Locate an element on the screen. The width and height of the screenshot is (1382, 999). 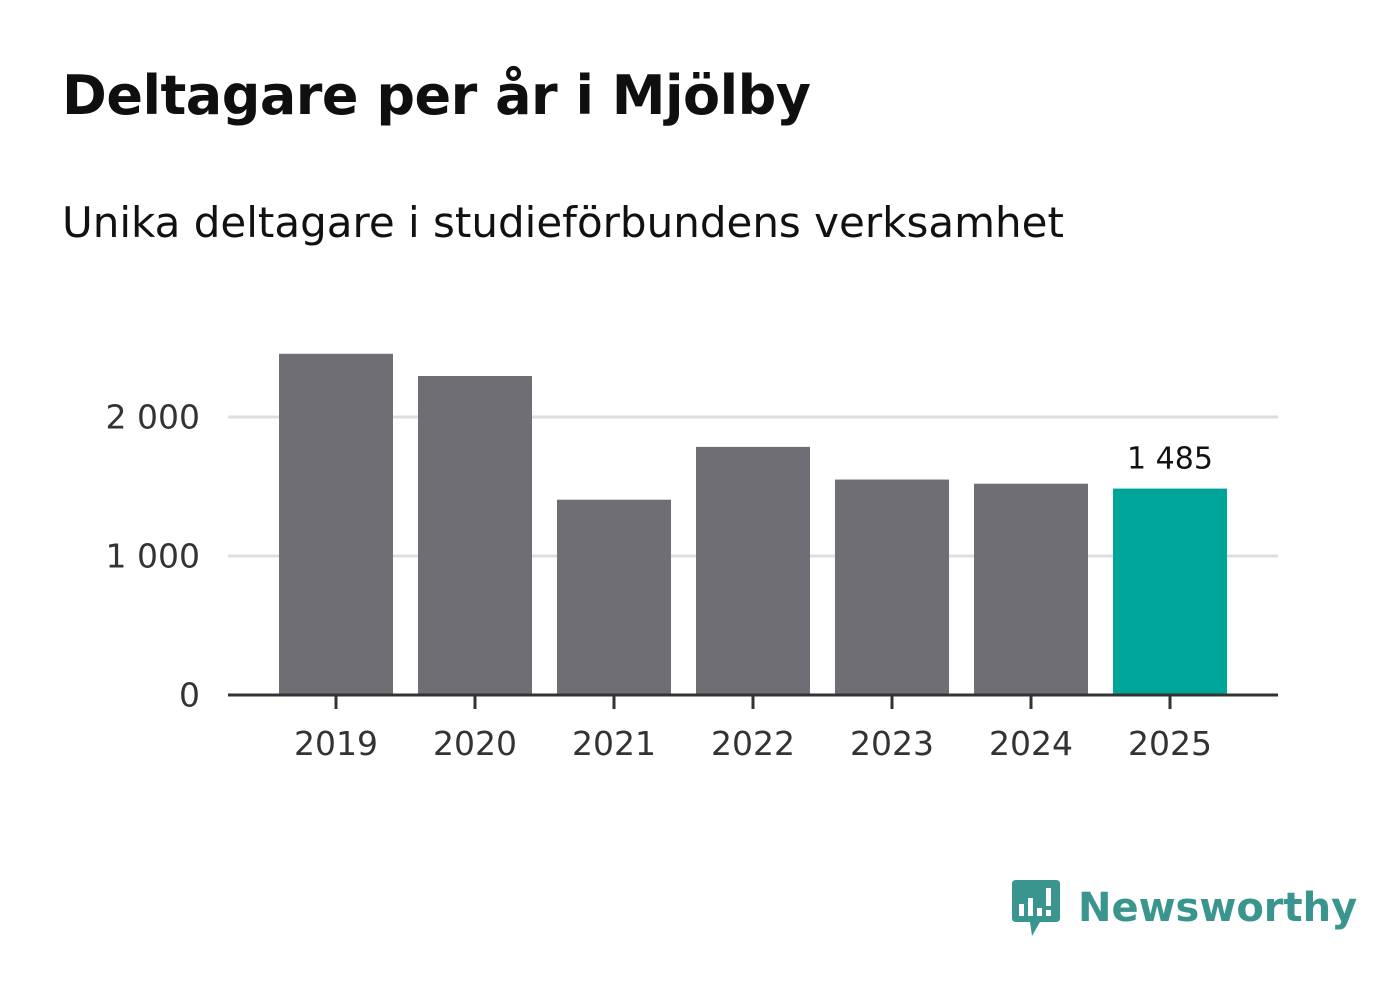
bar-2019 is located at coordinates (336, 524).